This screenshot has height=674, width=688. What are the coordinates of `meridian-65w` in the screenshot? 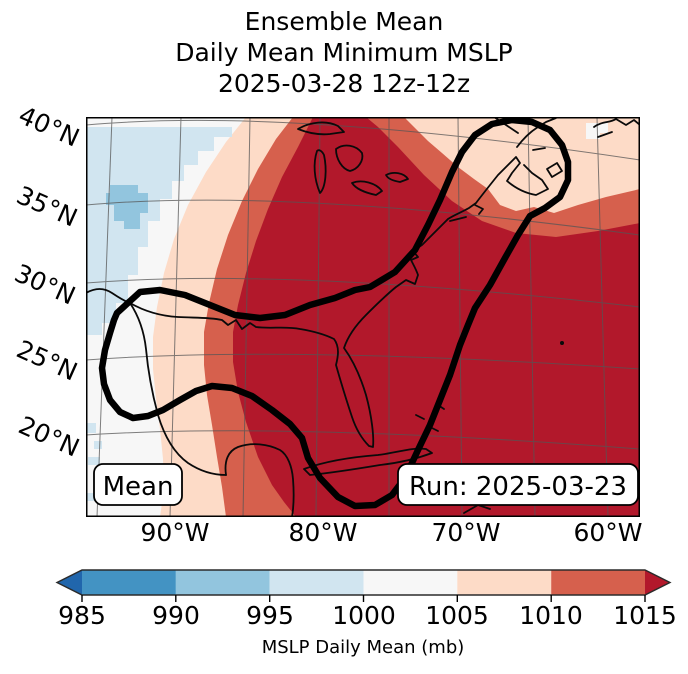 It's located at (531, 317).